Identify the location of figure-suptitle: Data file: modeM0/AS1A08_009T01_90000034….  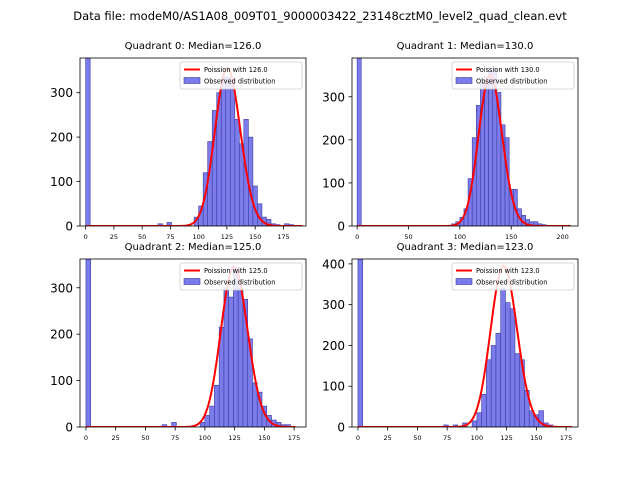
(320, 16).